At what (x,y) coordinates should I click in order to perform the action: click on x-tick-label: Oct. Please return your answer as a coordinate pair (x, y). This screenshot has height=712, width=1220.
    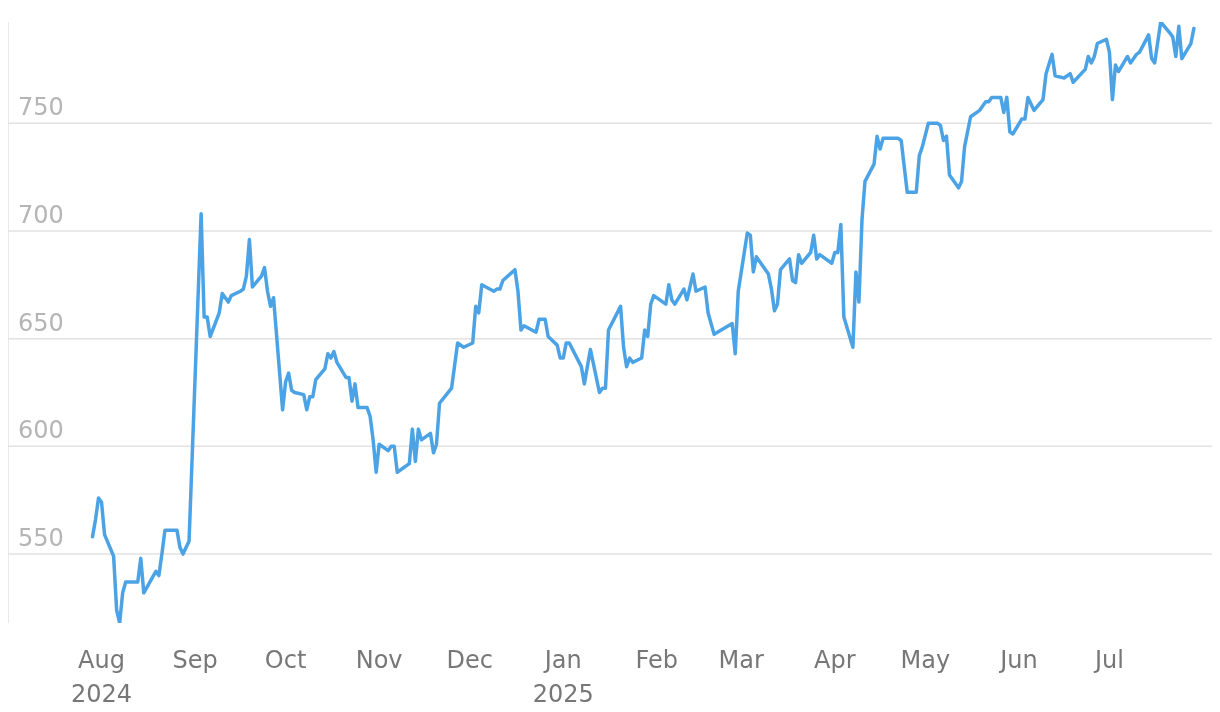
    Looking at the image, I should click on (285, 660).